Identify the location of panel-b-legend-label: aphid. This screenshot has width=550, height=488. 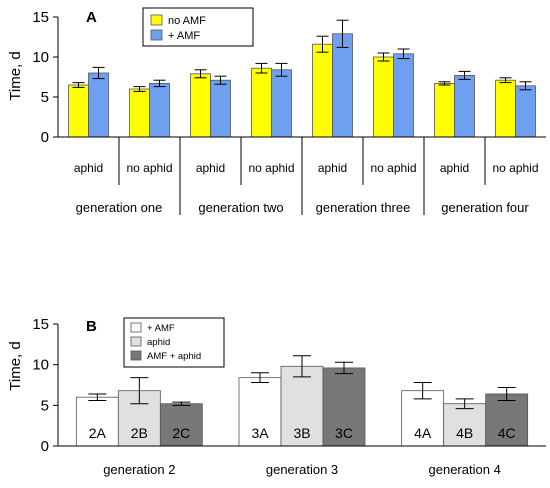
(158, 342).